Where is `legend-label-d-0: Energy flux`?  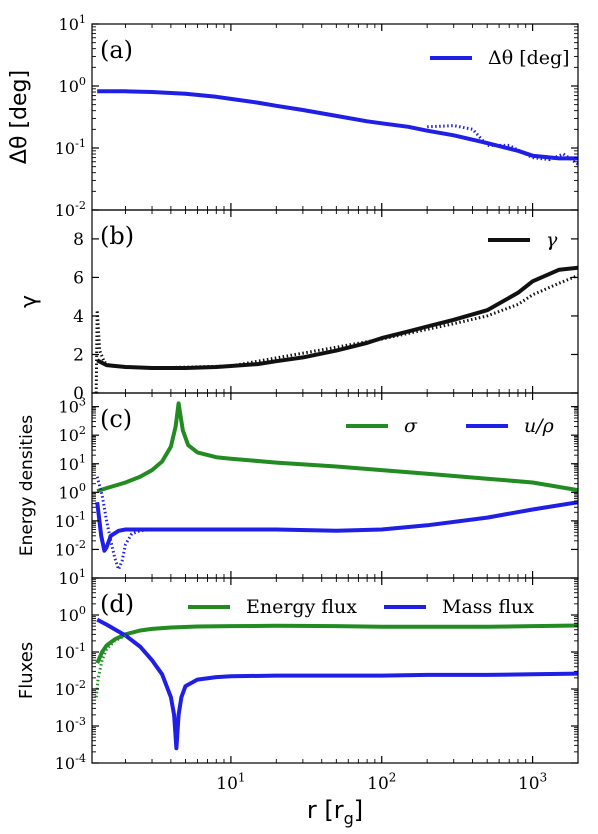 legend-label-d-0: Energy flux is located at coordinates (301, 607).